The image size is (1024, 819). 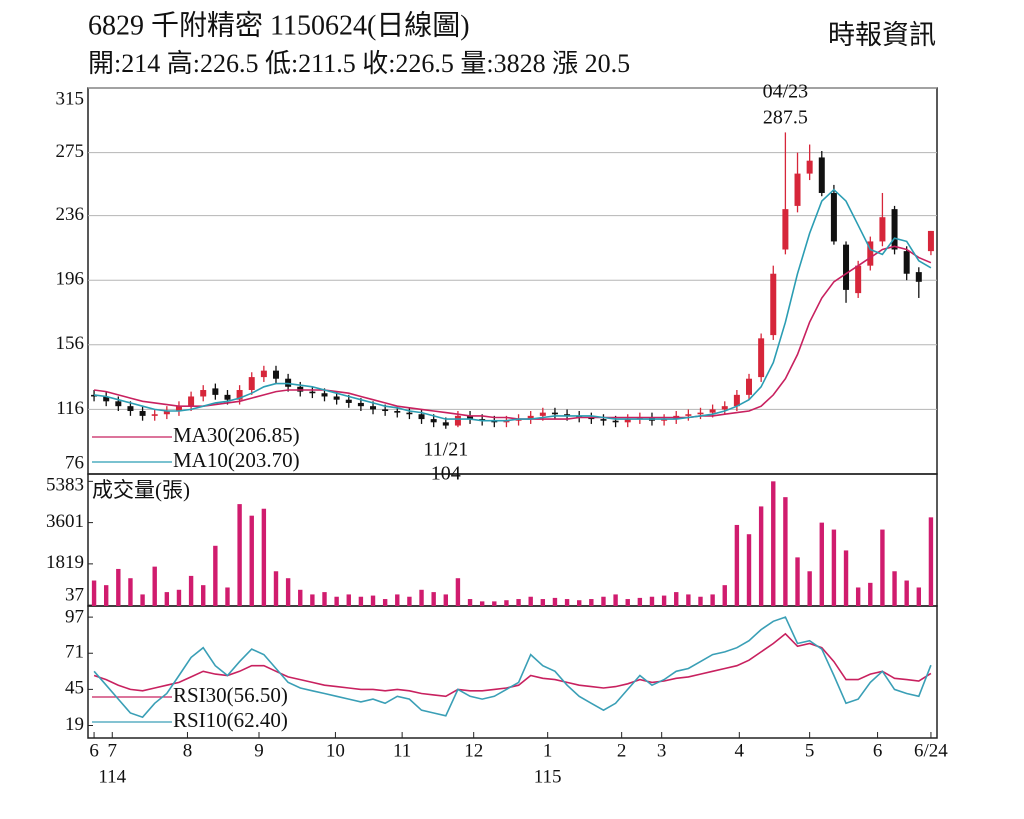 I want to click on x-tick-label: 12, so click(x=473, y=750).